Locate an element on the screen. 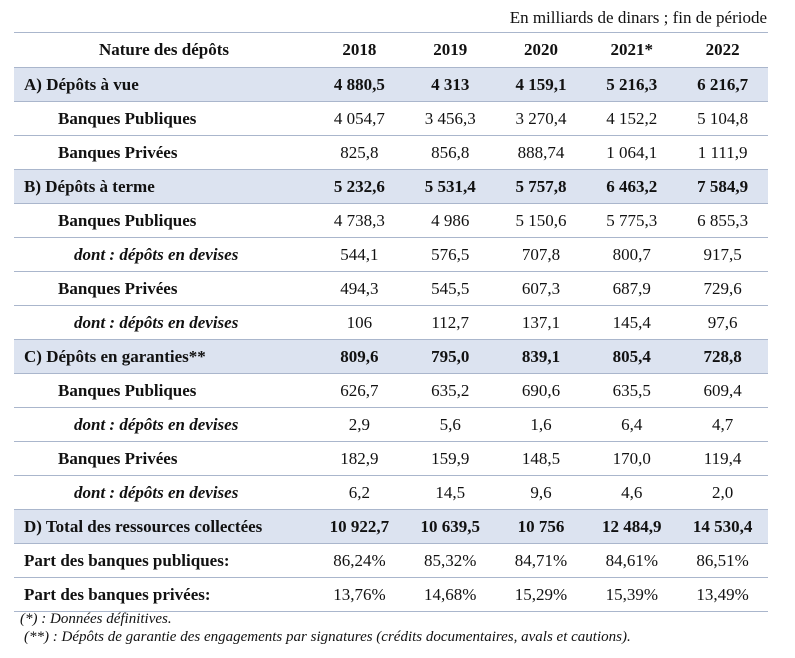 The height and width of the screenshot is (658, 795). row-label: Part des banques publiques: is located at coordinates (164, 560).